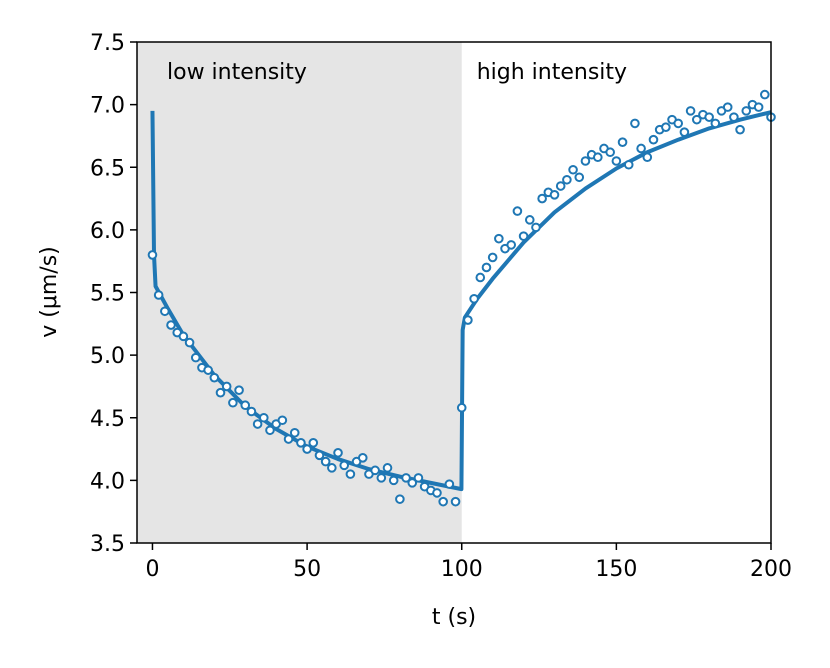 This screenshot has height=668, width=830. I want to click on y-tick-label: 3.5, so click(107, 544).